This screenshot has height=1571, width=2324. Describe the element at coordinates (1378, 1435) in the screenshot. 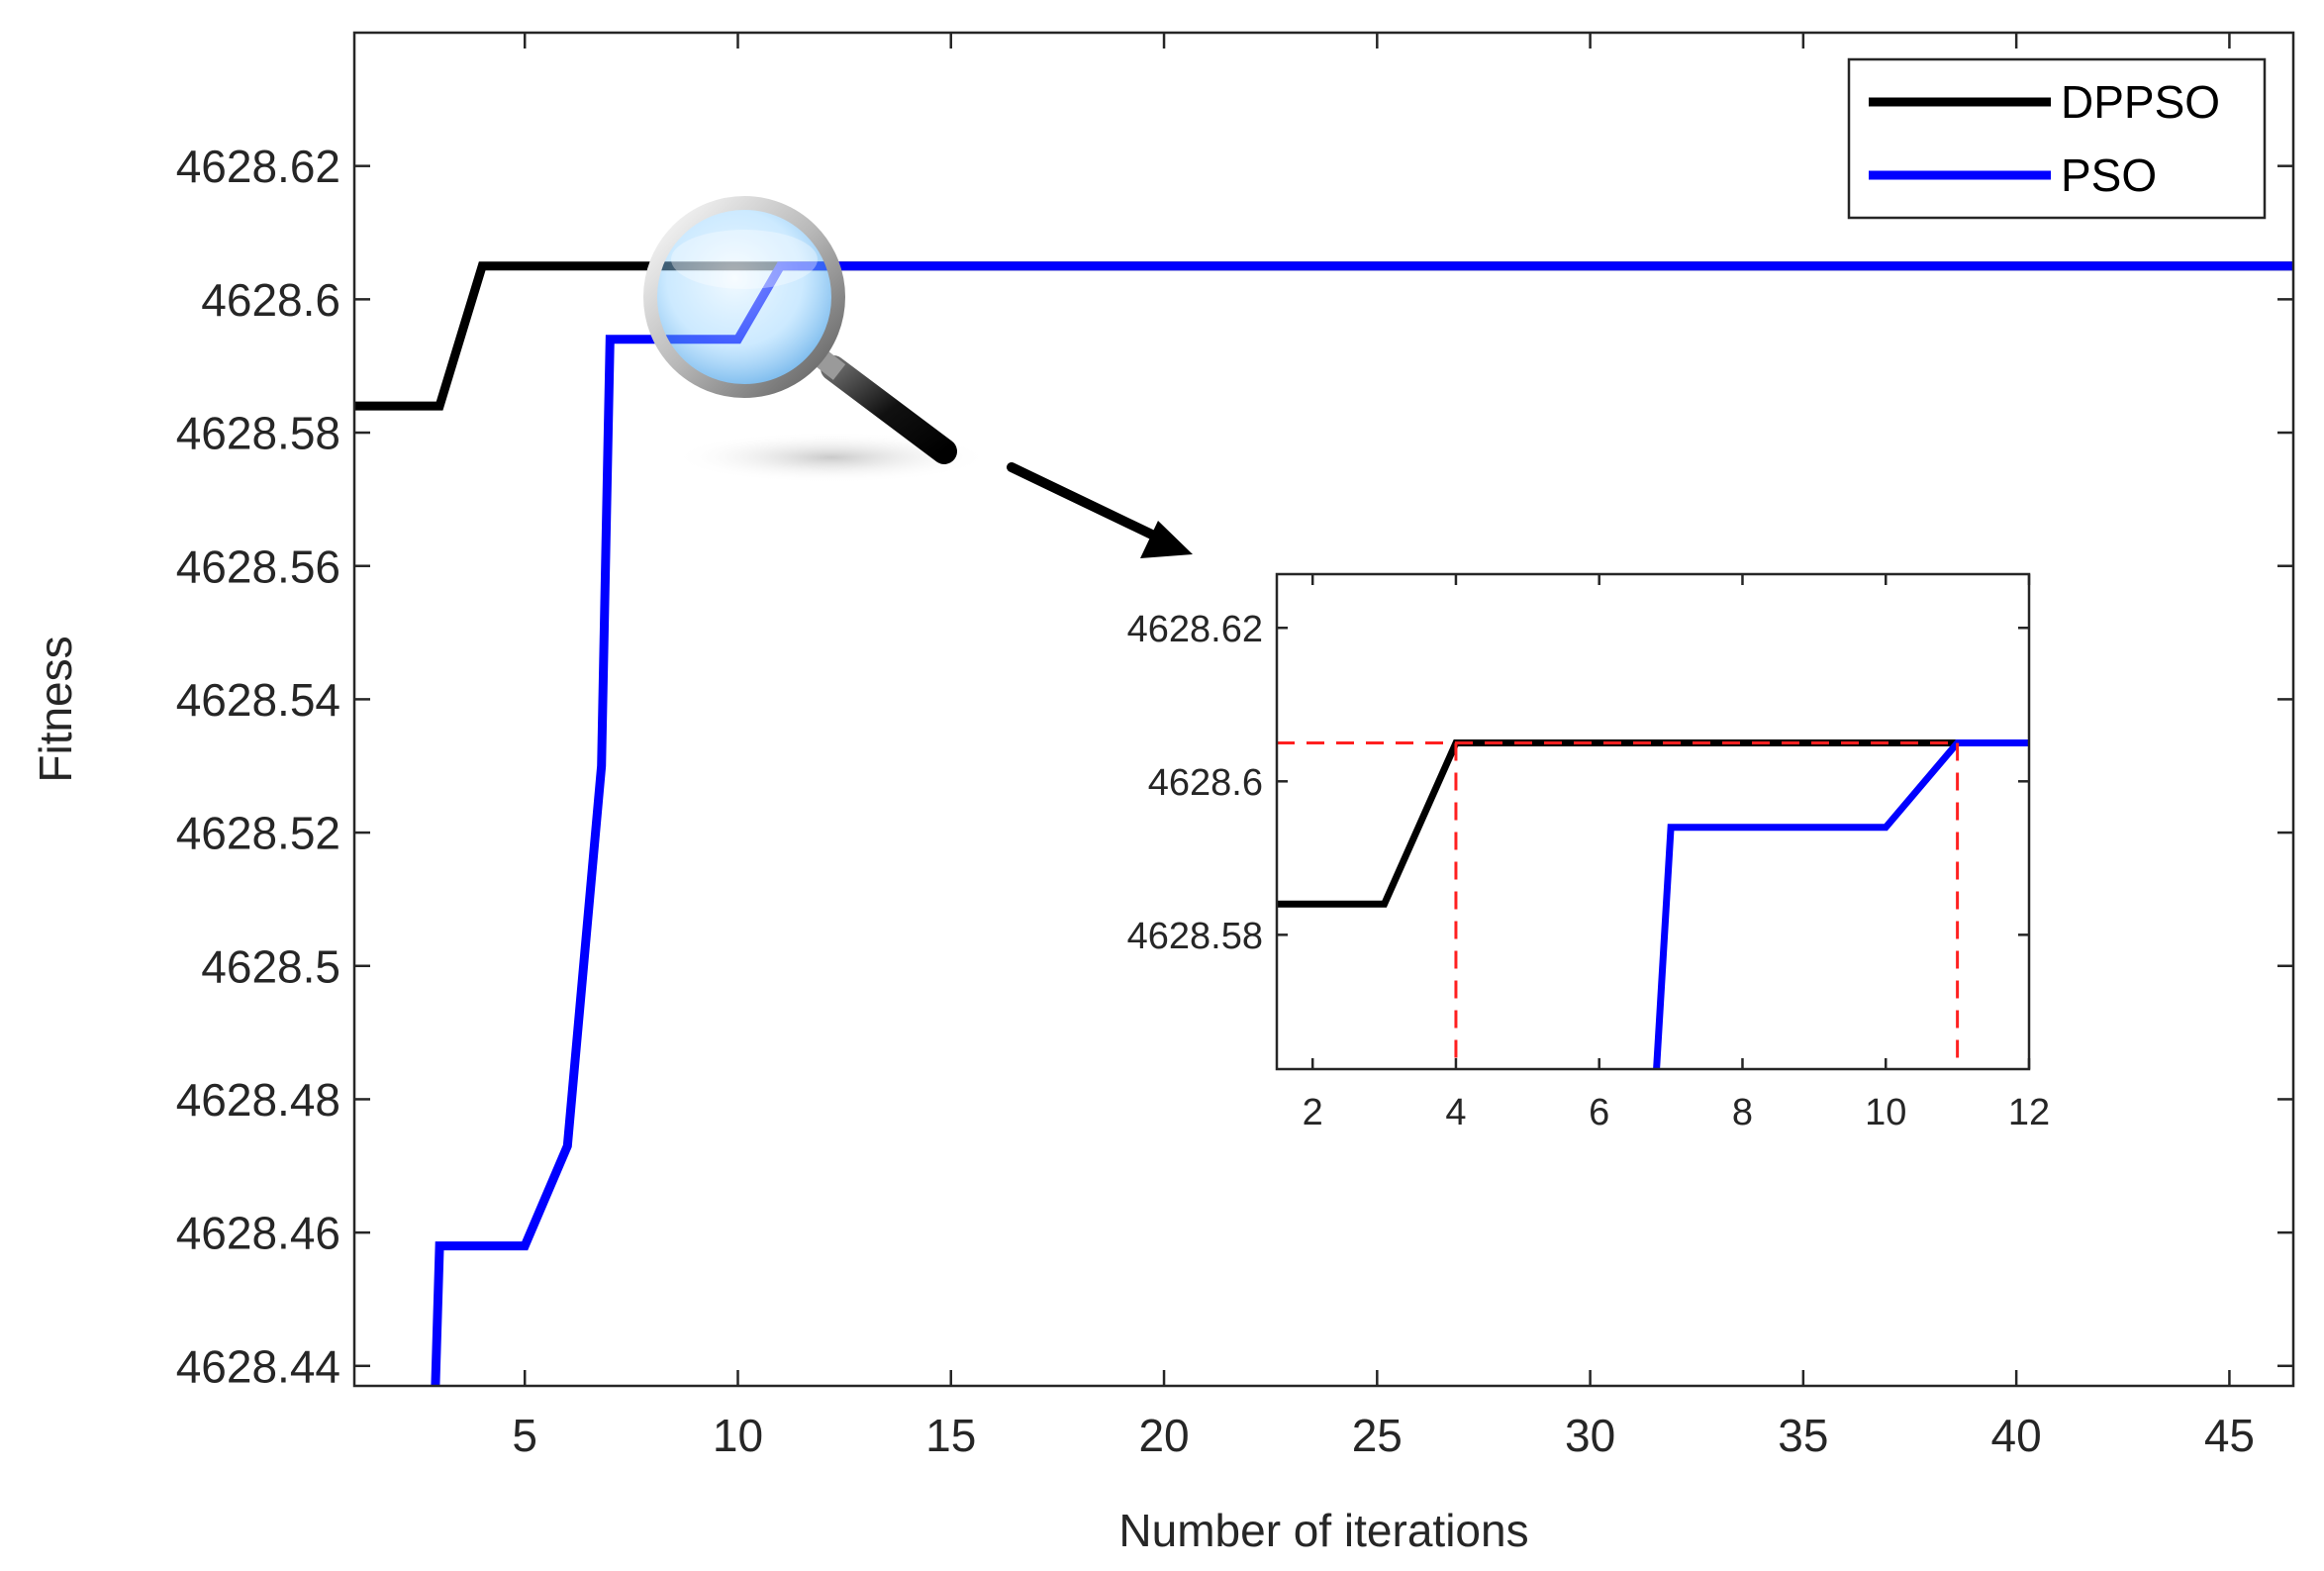

I see `main-x-tick-label: 25` at that location.